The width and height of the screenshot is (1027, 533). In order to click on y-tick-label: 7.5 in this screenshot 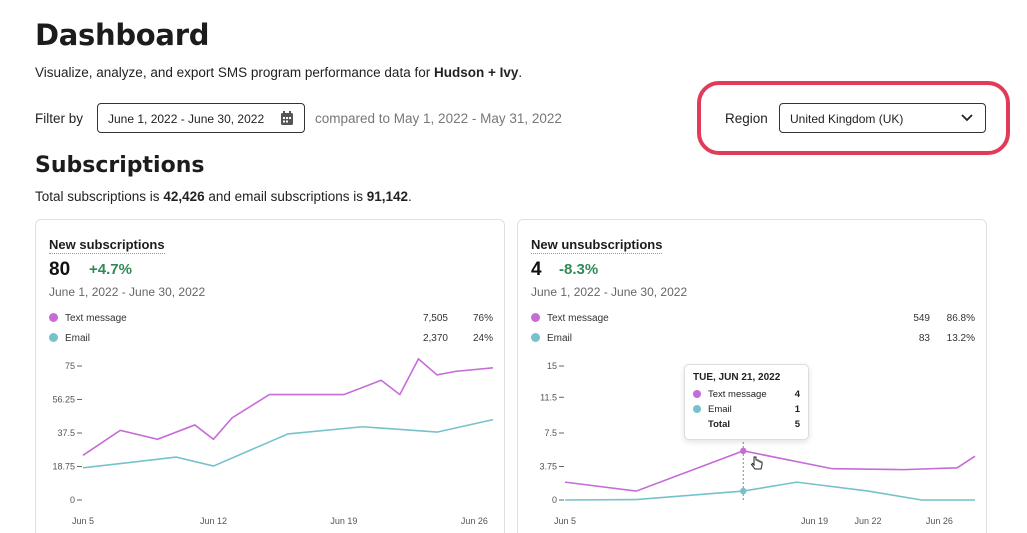, I will do `click(550, 433)`.